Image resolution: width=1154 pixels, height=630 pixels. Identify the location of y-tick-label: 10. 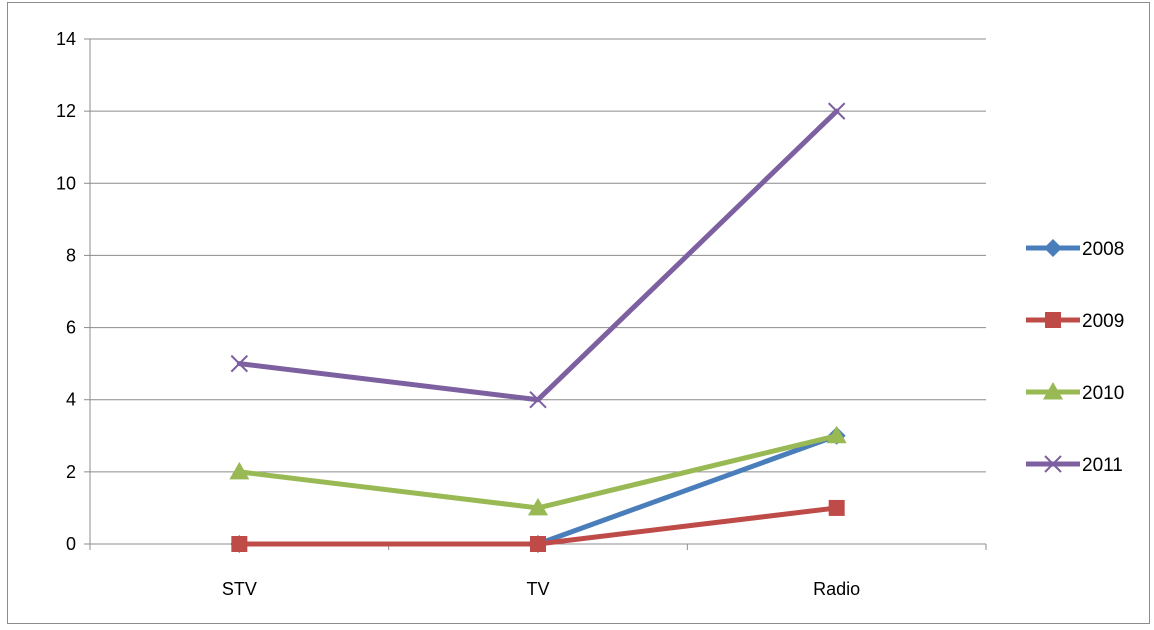
(66, 183).